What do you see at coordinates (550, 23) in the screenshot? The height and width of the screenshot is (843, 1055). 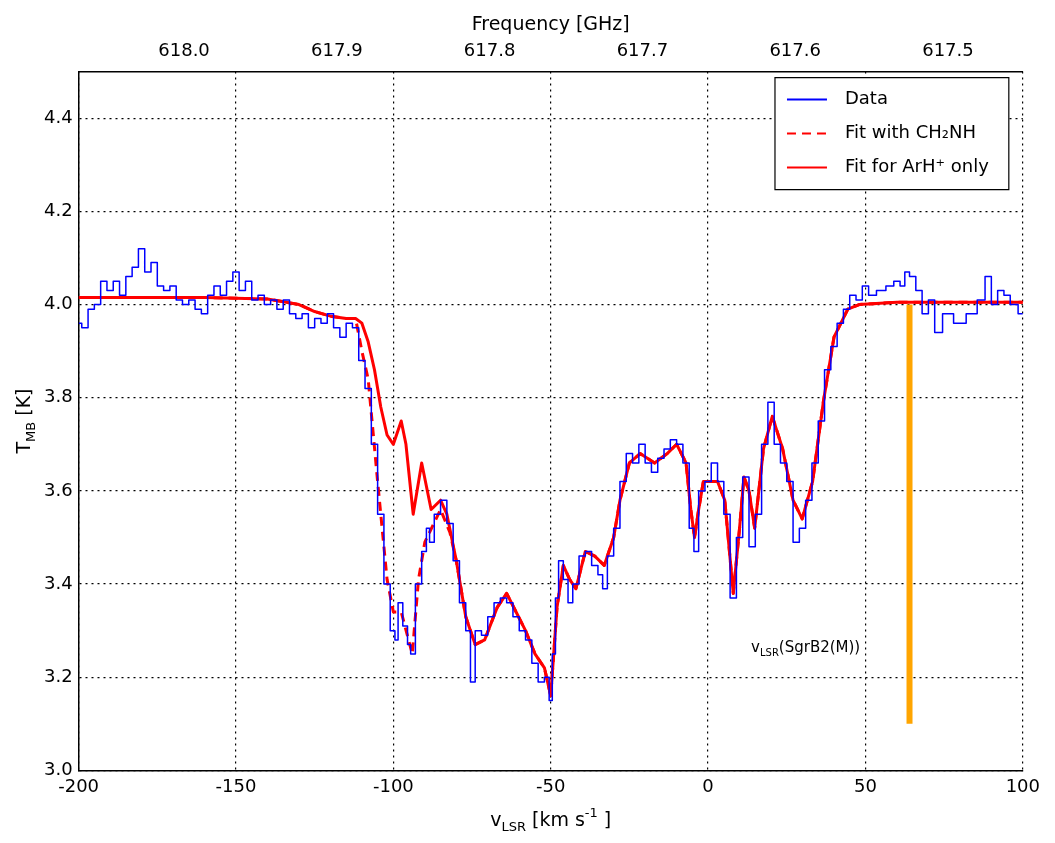 I see `x2-axis-title: Frequency [GHz]` at bounding box center [550, 23].